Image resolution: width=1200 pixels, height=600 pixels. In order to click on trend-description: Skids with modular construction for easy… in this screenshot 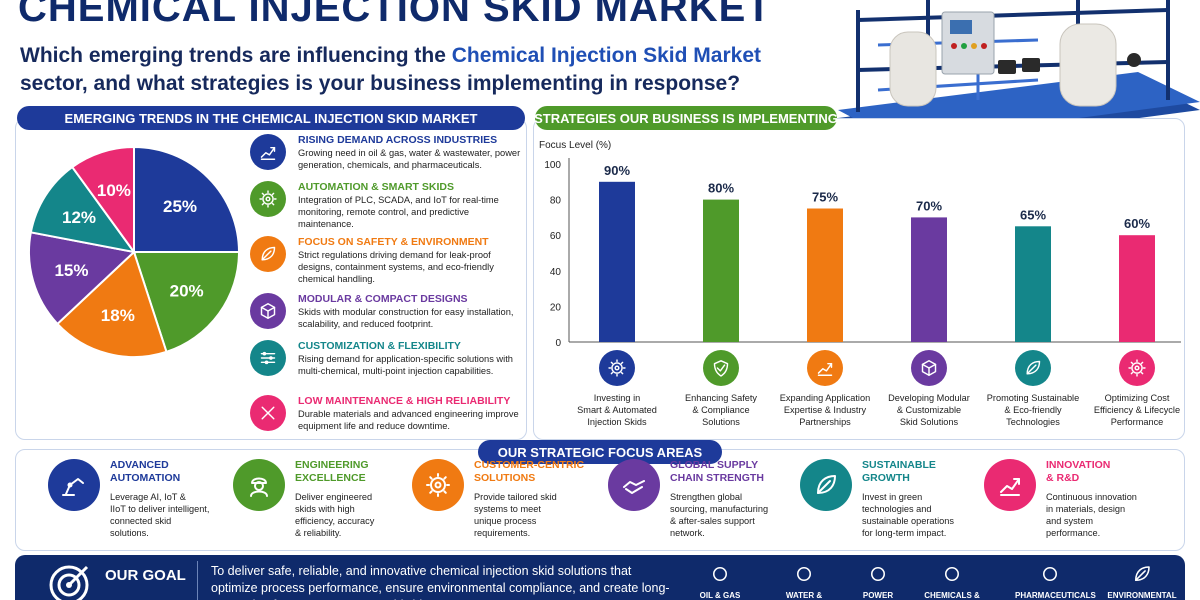, I will do `click(406, 318)`.